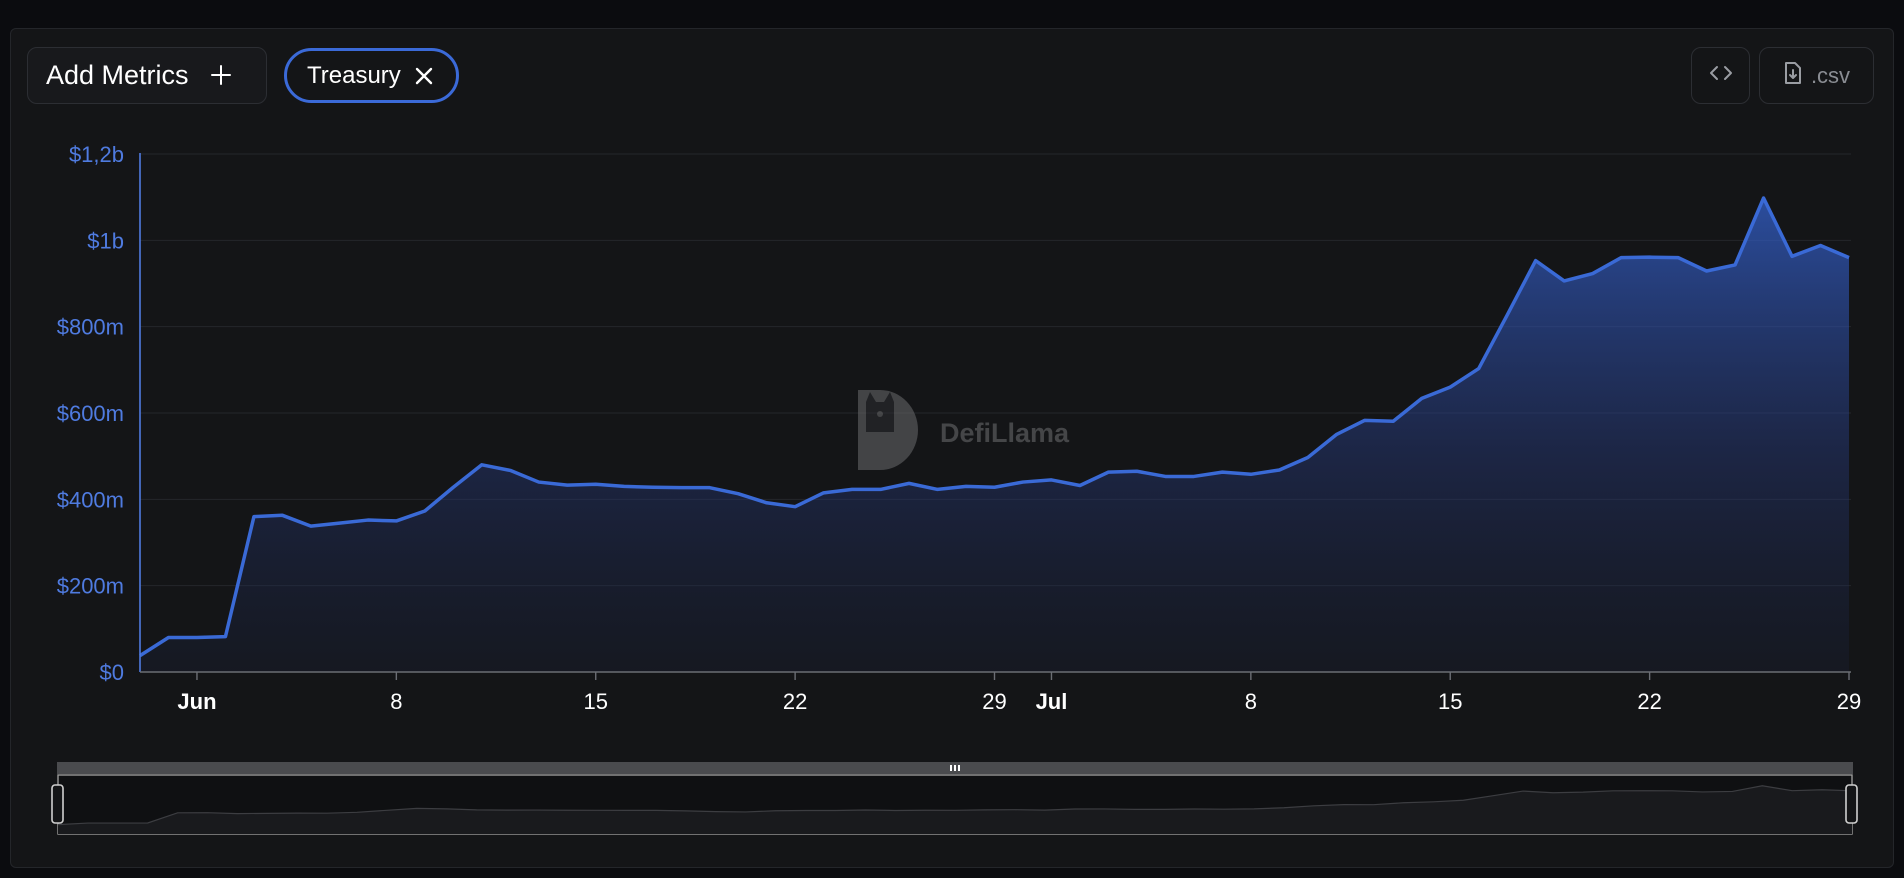  Describe the element at coordinates (90, 499) in the screenshot. I see `y-tick-label: $400m` at that location.